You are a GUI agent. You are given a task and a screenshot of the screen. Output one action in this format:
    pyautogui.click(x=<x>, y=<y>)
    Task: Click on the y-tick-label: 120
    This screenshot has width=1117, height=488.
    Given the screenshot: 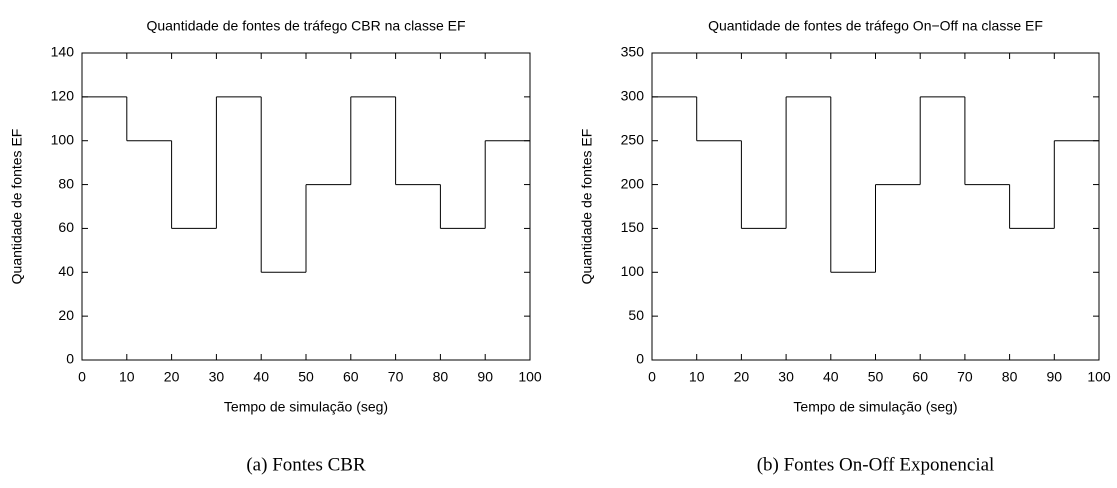 What is the action you would take?
    pyautogui.click(x=63, y=96)
    